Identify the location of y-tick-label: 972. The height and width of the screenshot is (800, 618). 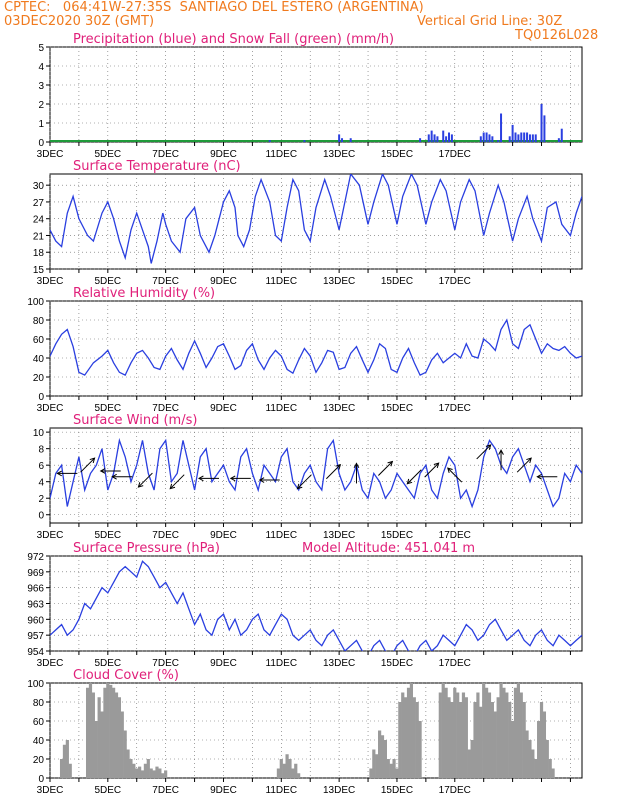
(35, 557).